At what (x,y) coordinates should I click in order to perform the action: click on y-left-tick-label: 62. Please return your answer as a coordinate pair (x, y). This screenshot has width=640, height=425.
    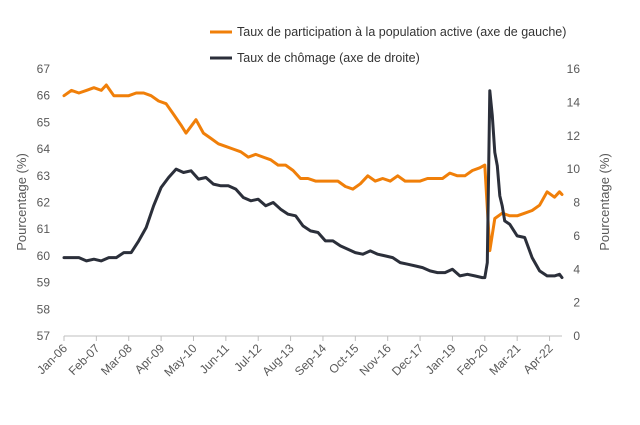
    Looking at the image, I should click on (44, 203).